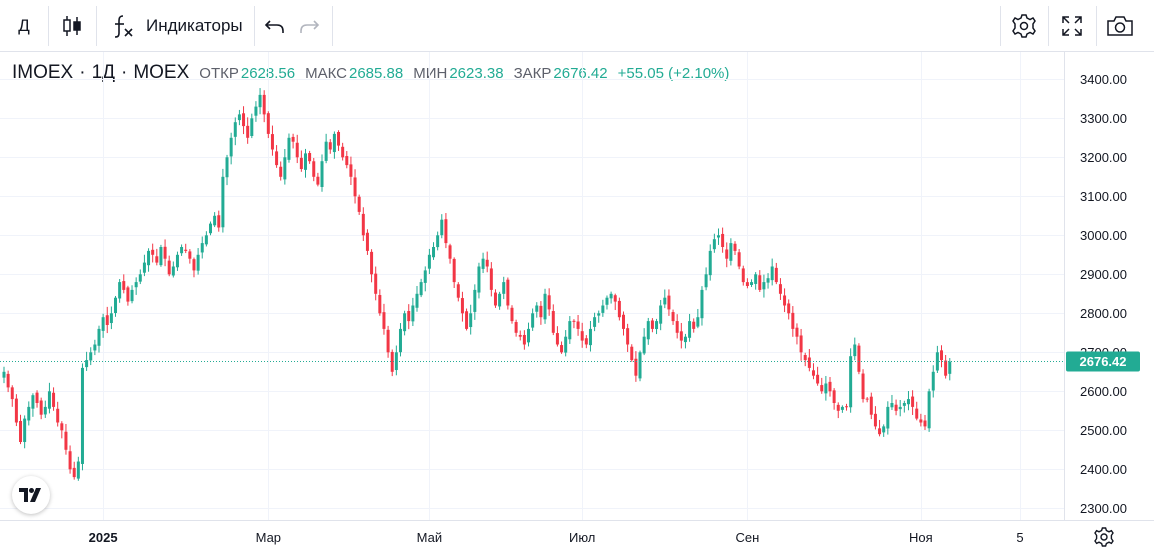 The image size is (1154, 557). Describe the element at coordinates (1120, 26) in the screenshot. I see `screenshot-button` at that location.